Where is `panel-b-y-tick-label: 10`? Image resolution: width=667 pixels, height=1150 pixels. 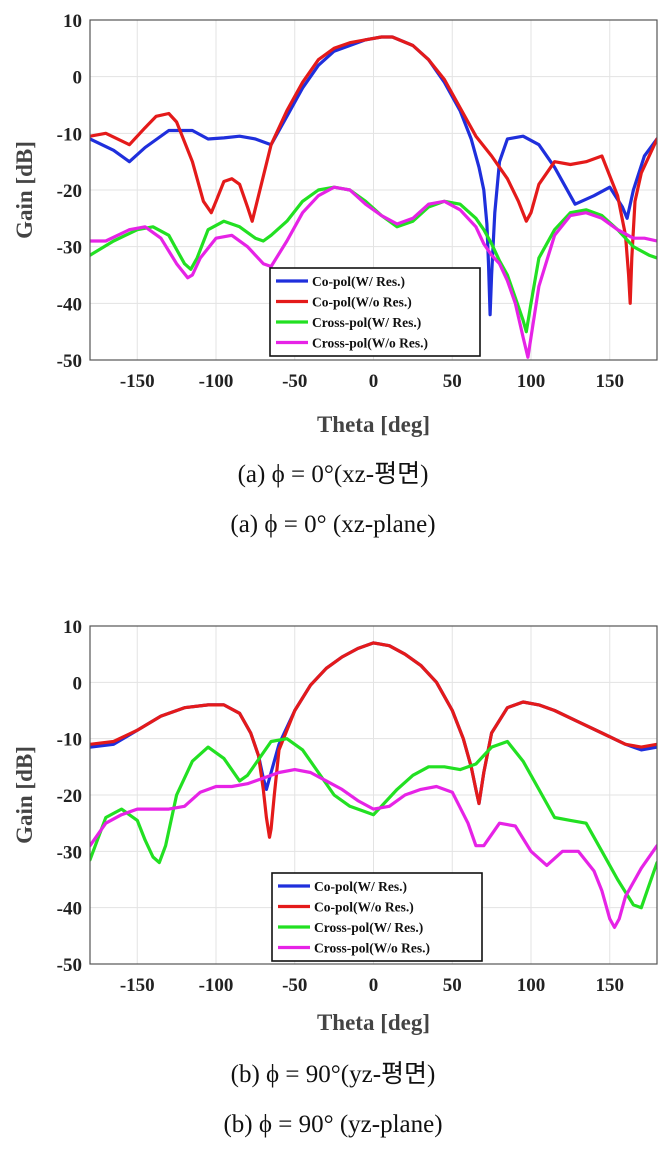
panel-b-y-tick-label: 10 is located at coordinates (72, 627).